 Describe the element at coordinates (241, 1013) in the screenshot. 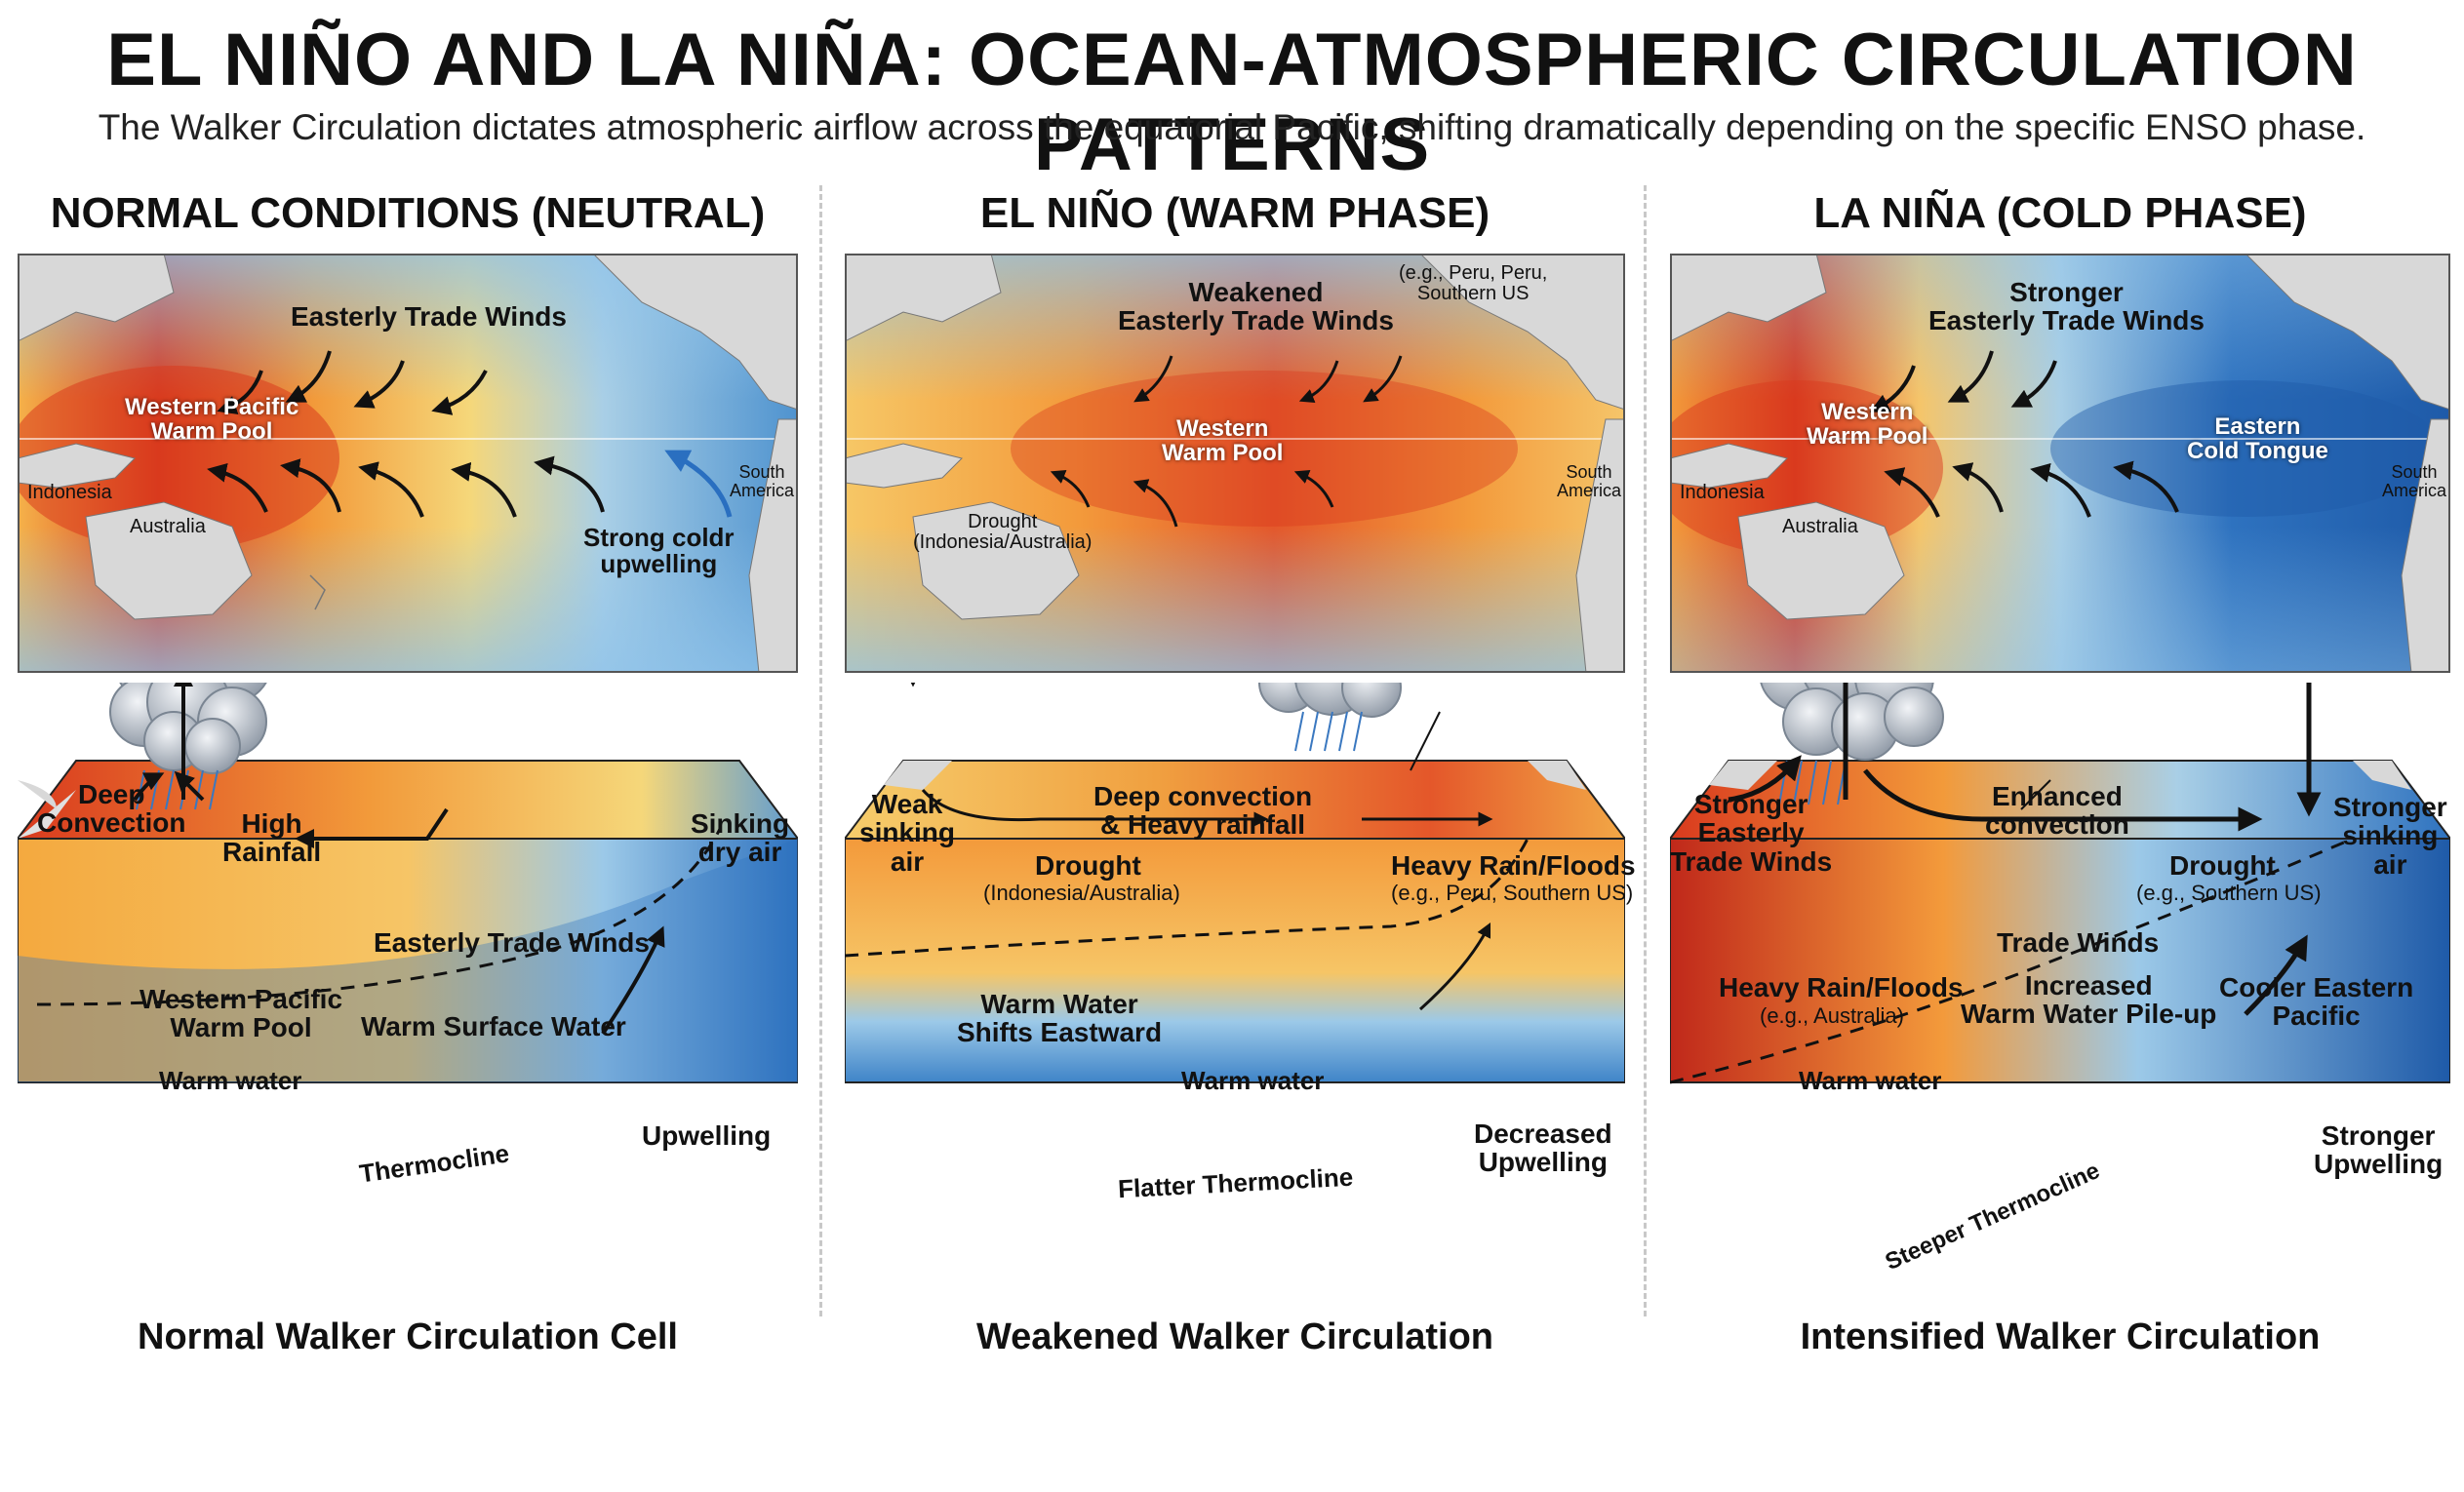

I see `cross-warm-pool-label: Western Pacific Warm Pool` at that location.